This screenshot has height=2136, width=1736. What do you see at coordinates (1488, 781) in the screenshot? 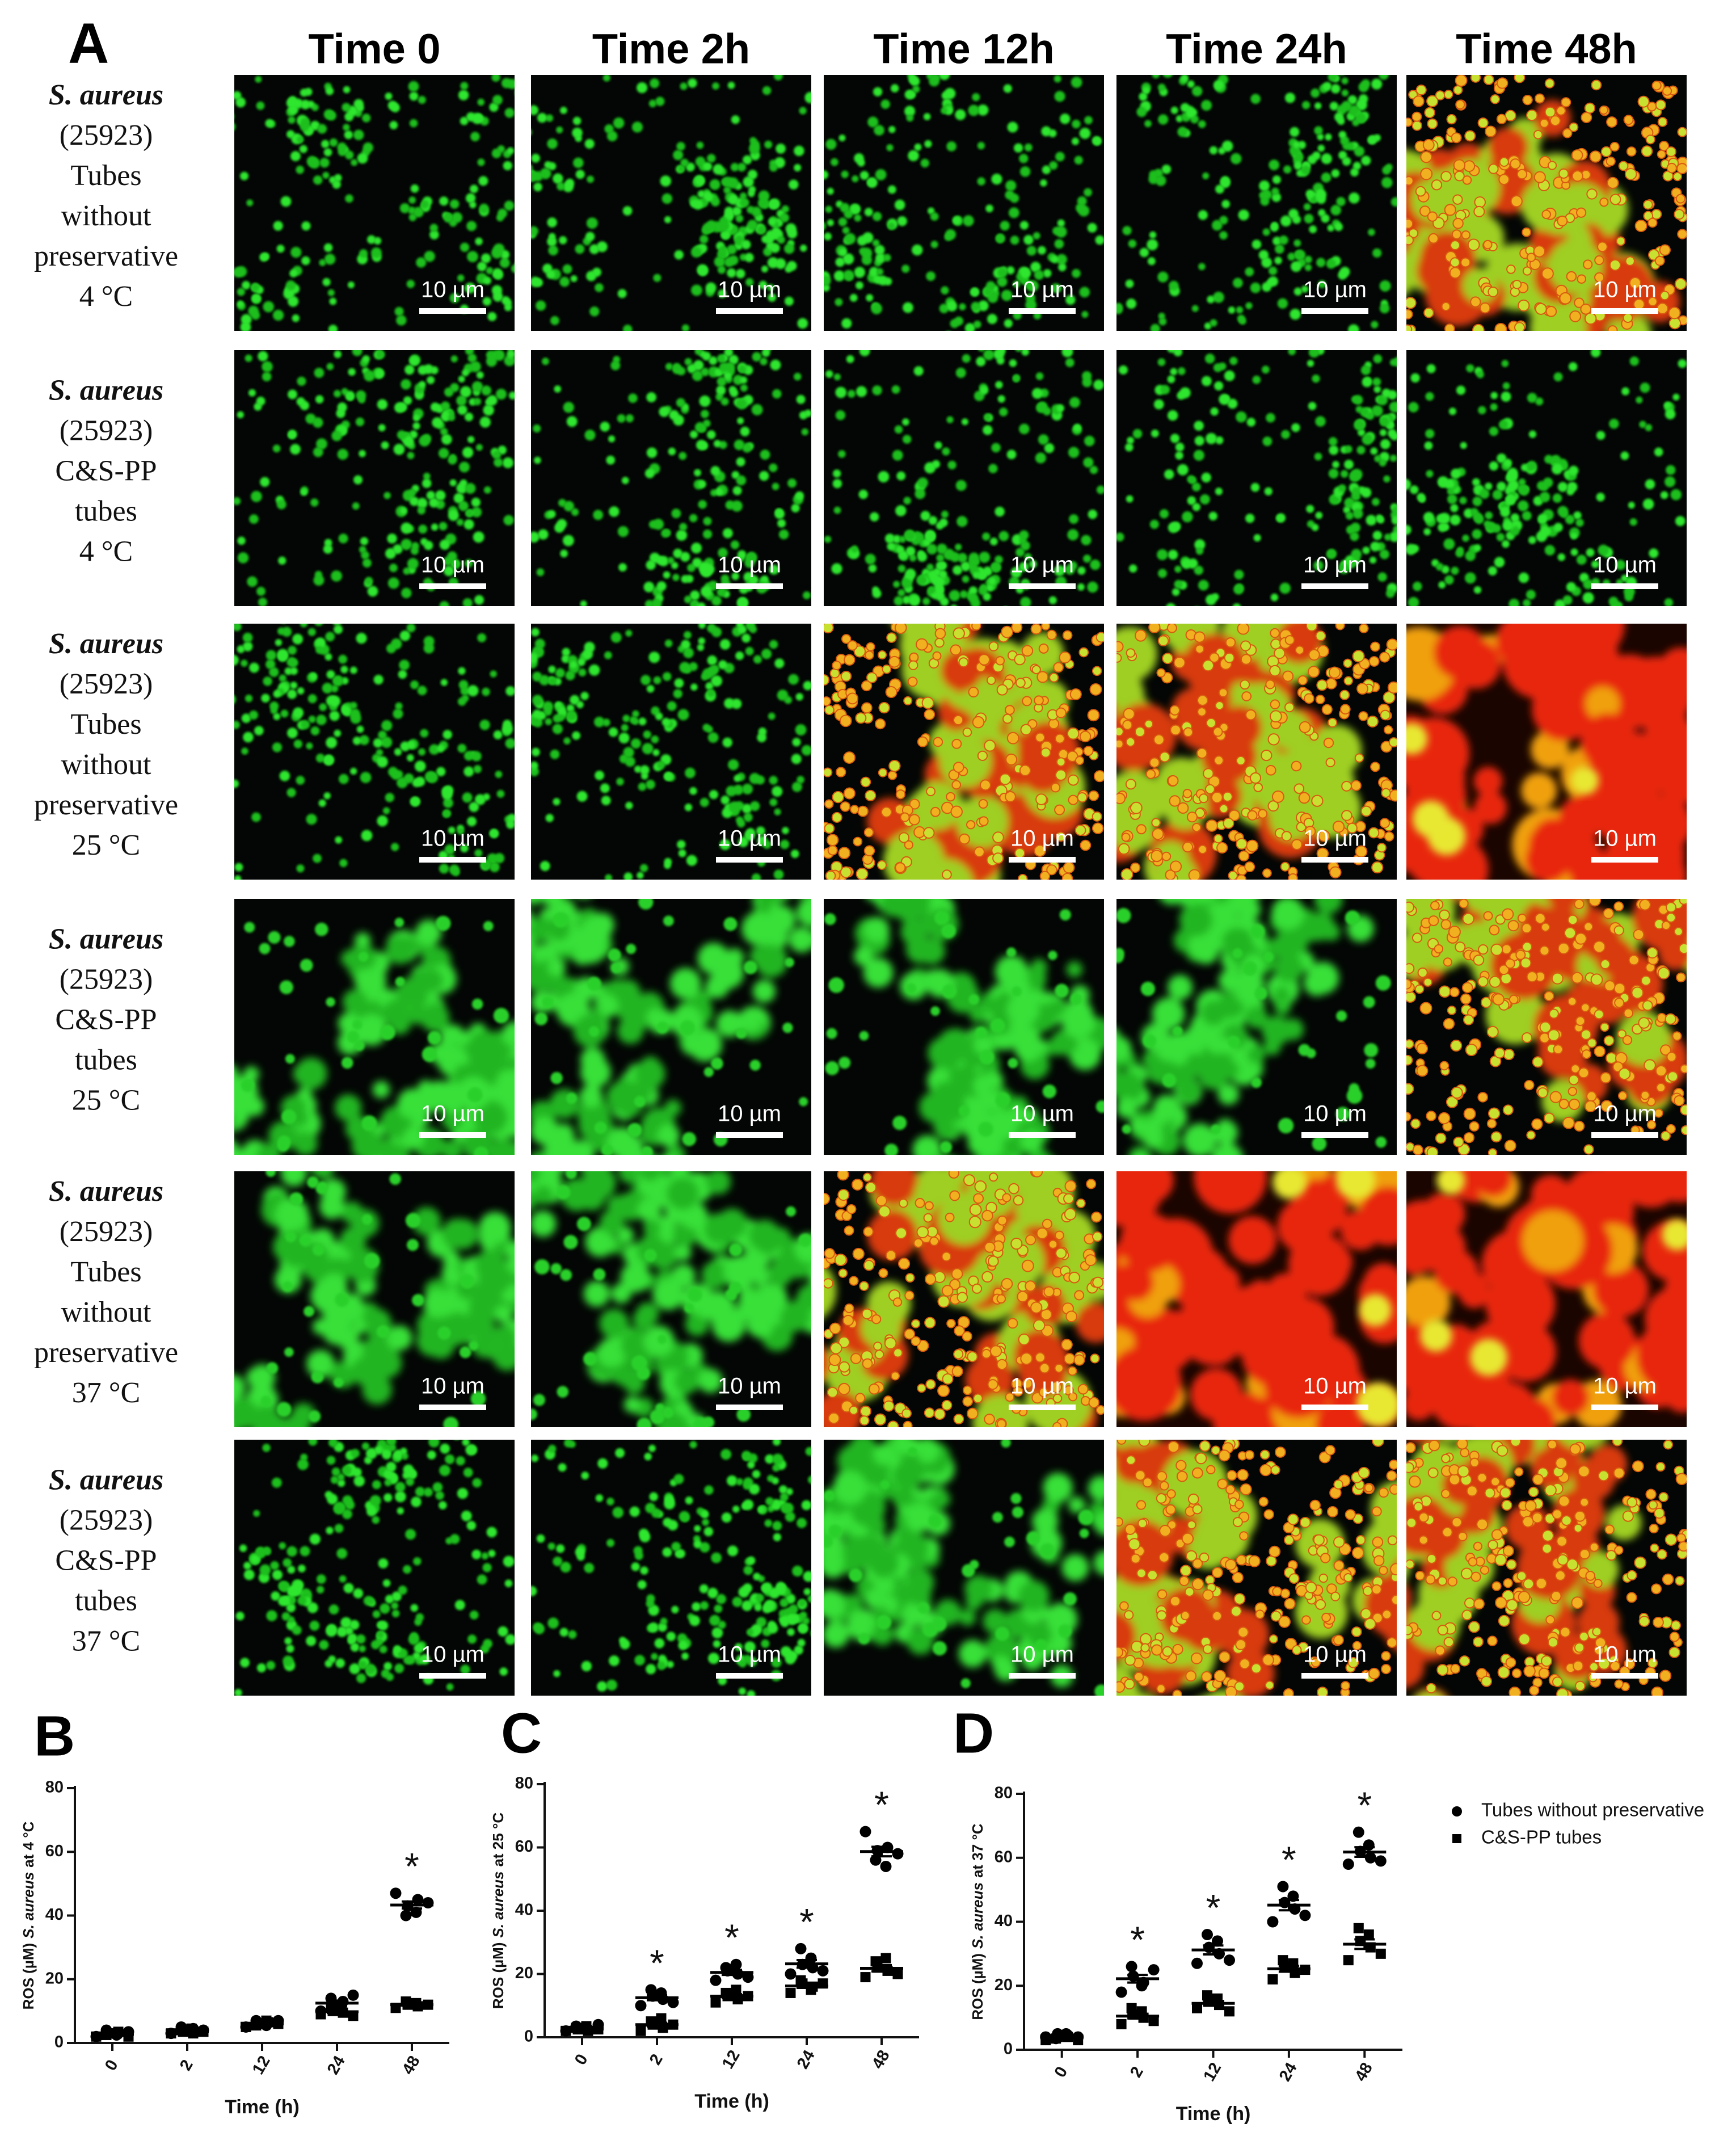
I see `stain-blob` at bounding box center [1488, 781].